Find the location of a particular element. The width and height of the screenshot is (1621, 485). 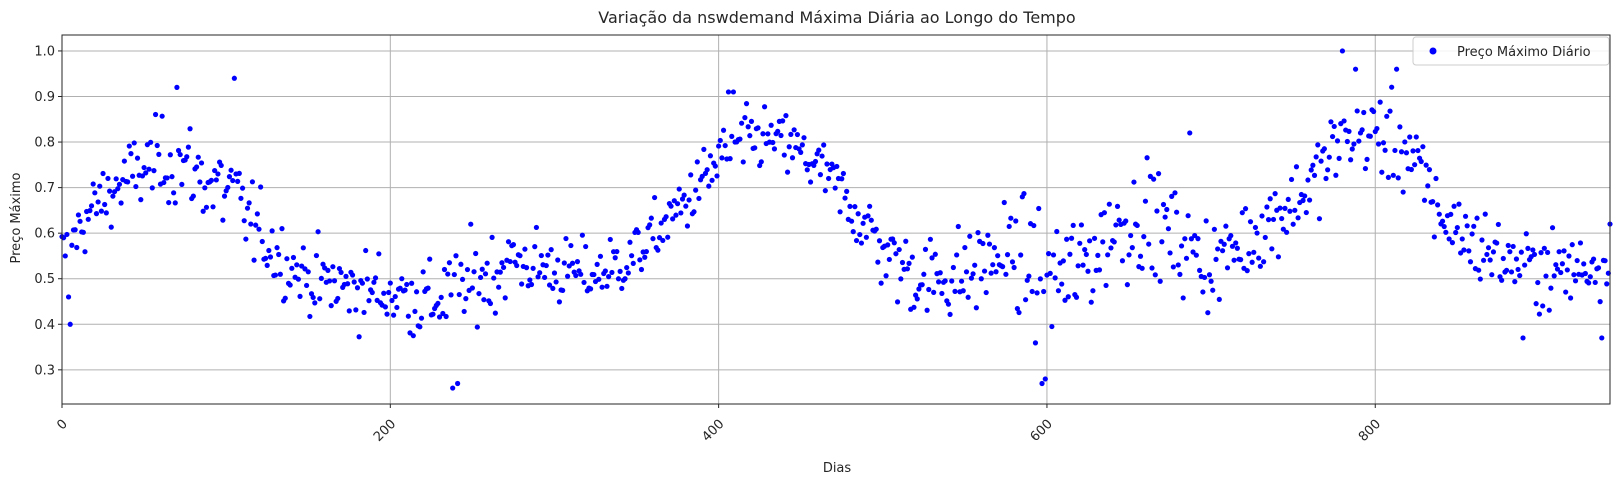

legend-marker is located at coordinates (1433, 51).